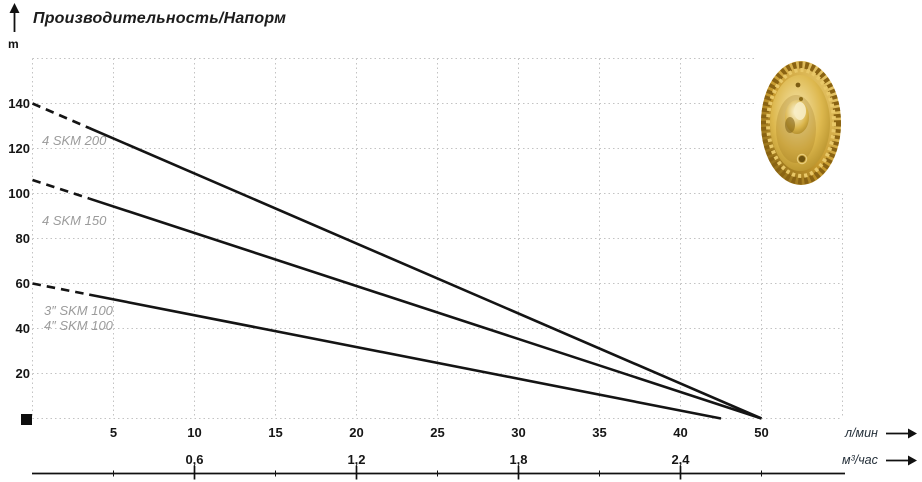  What do you see at coordinates (22, 328) in the screenshot?
I see `y-tick-label: 40` at bounding box center [22, 328].